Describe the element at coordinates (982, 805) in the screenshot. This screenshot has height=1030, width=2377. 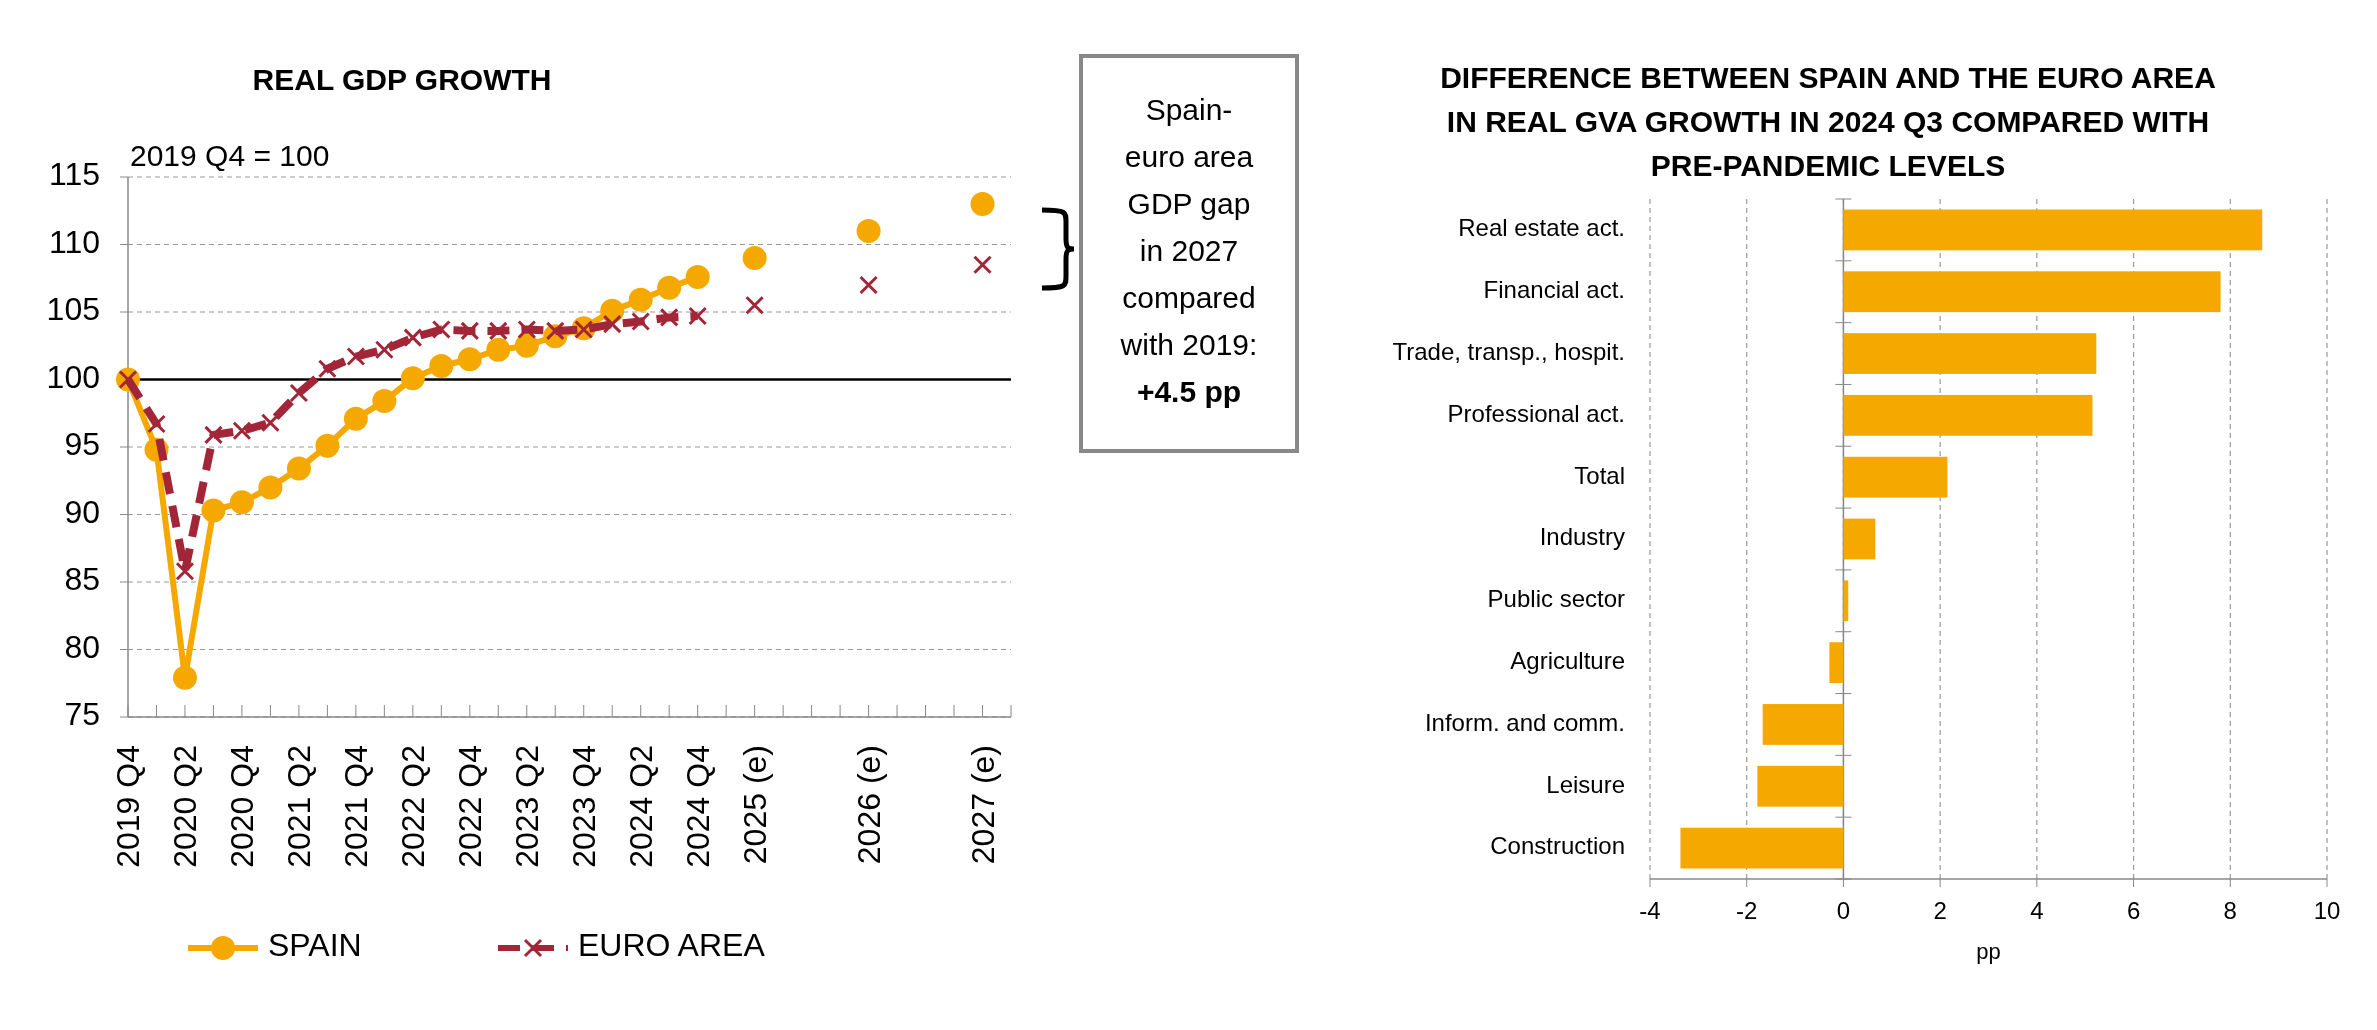
I see `x-tick-label: 2027 (e)` at that location.